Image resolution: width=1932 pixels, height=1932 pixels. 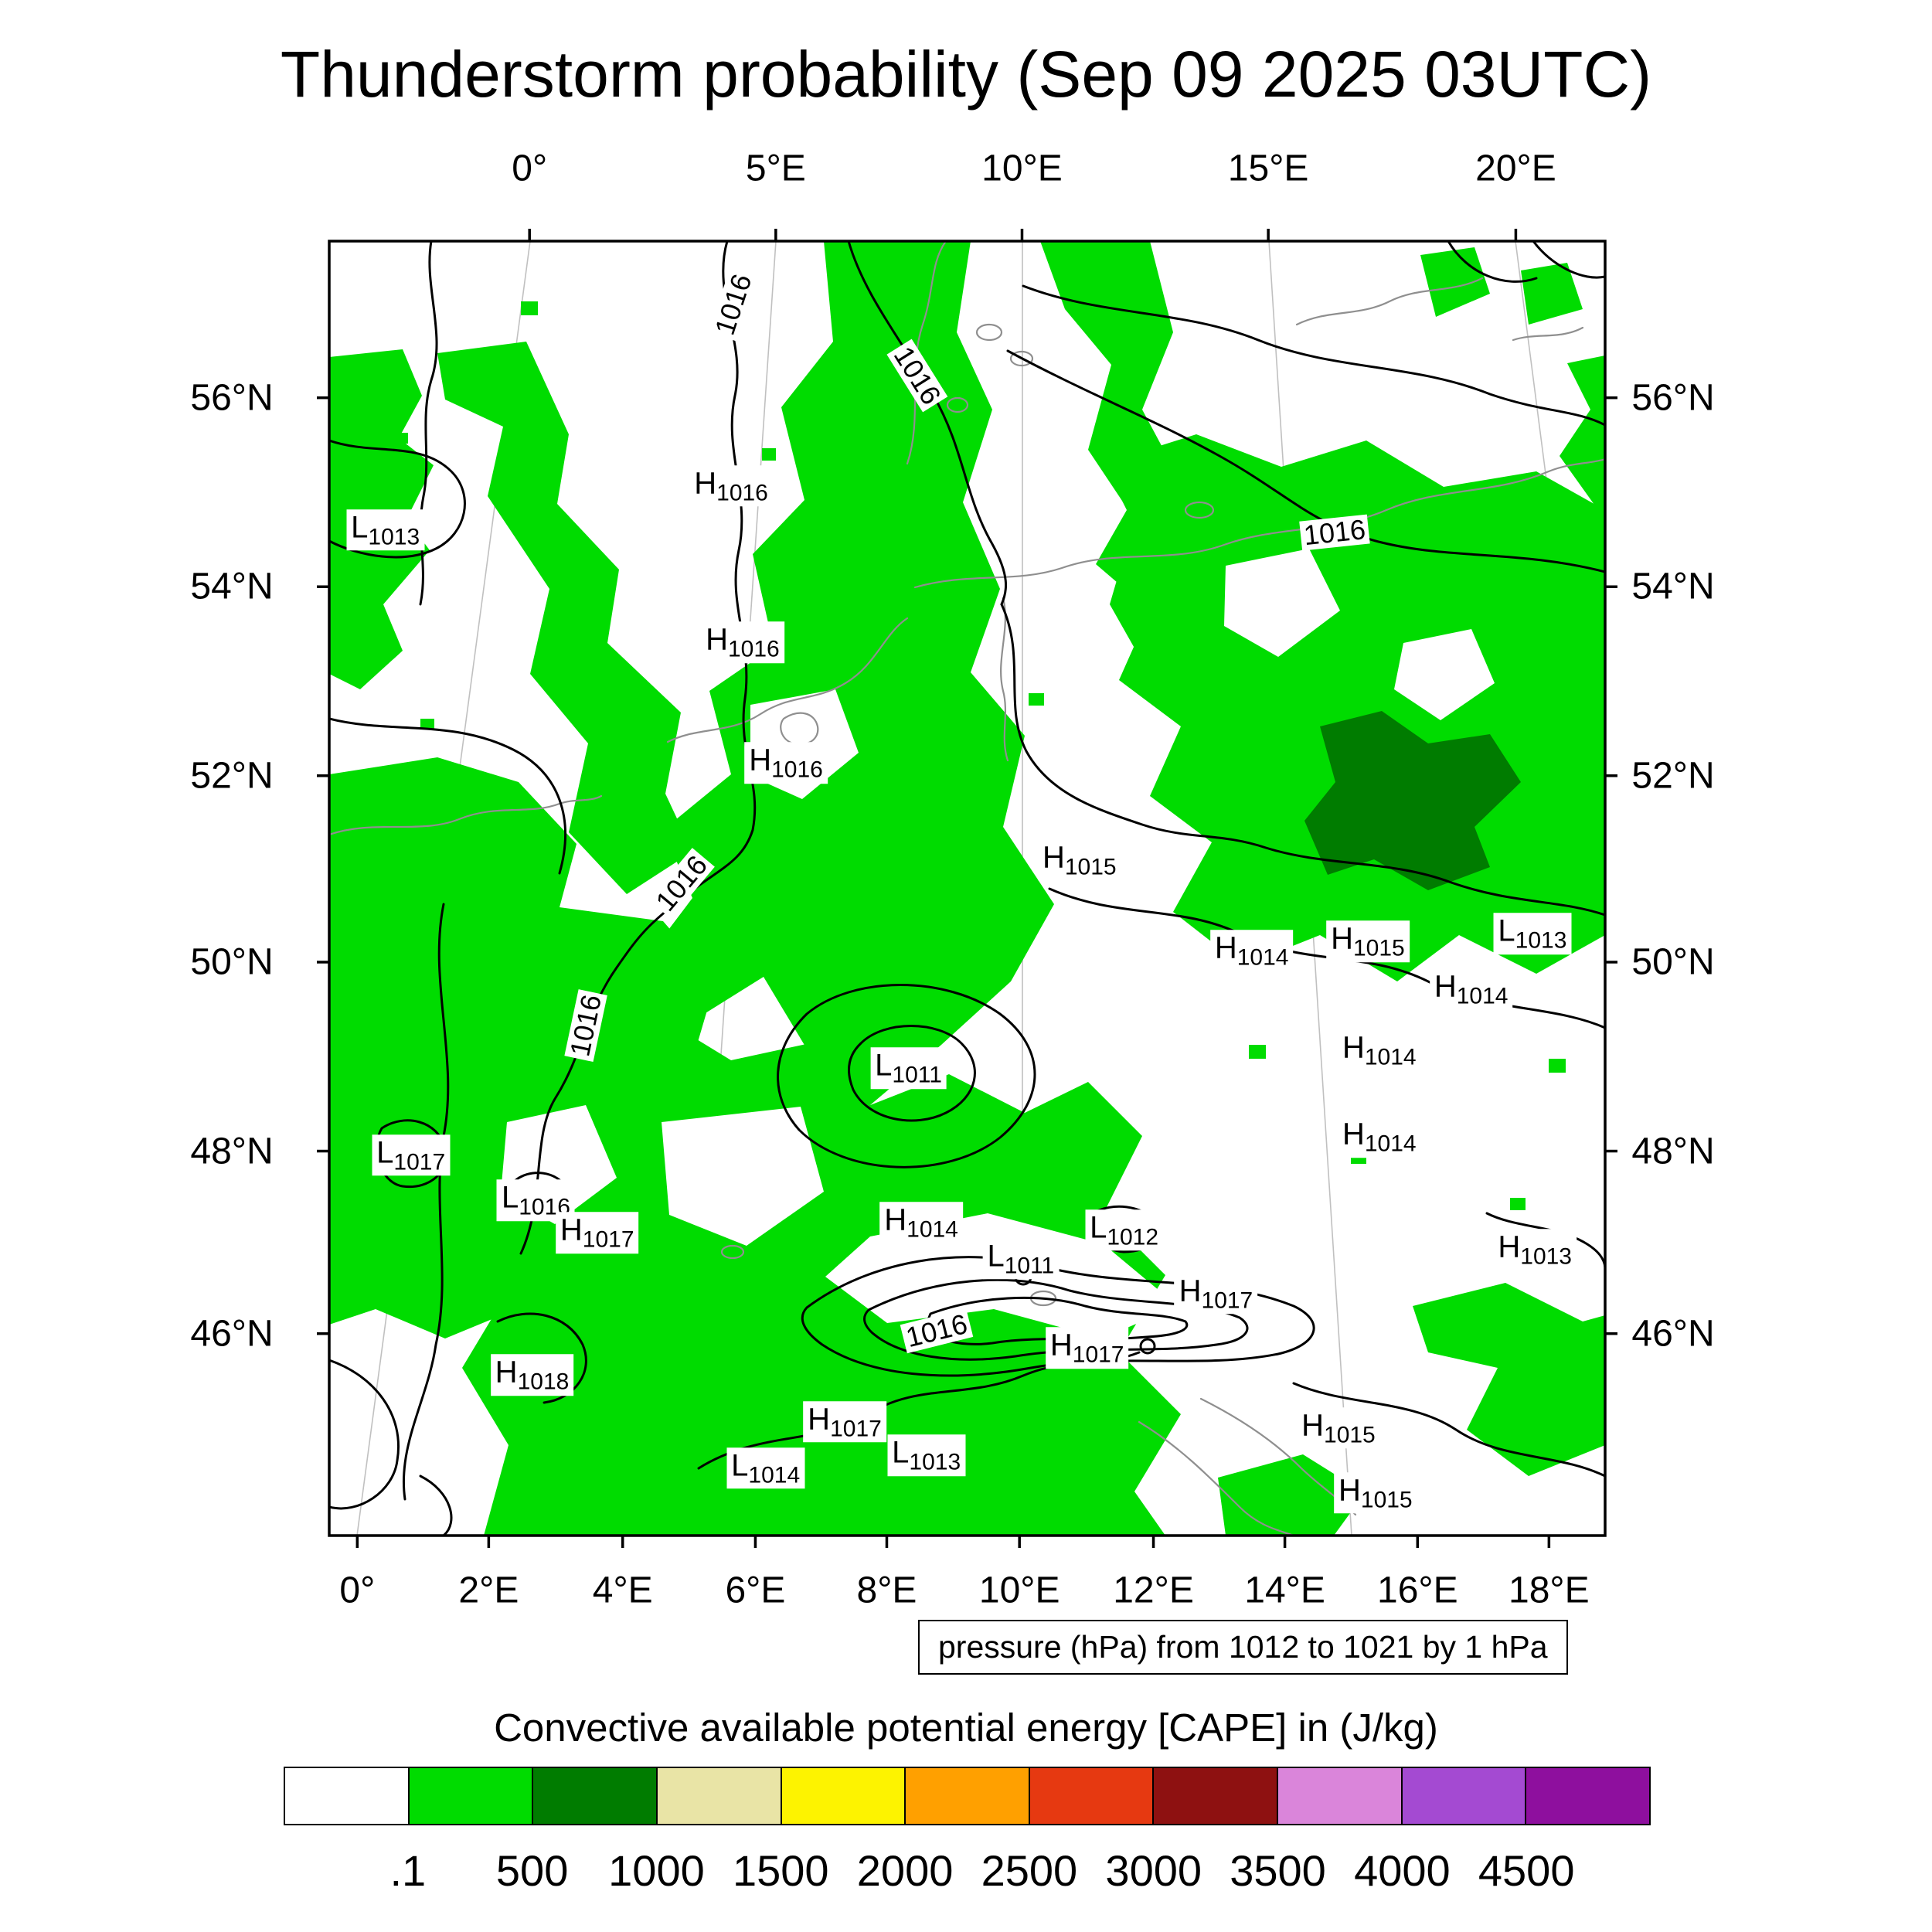 I want to click on axis-tick-label: 18°E, so click(x=1549, y=1590).